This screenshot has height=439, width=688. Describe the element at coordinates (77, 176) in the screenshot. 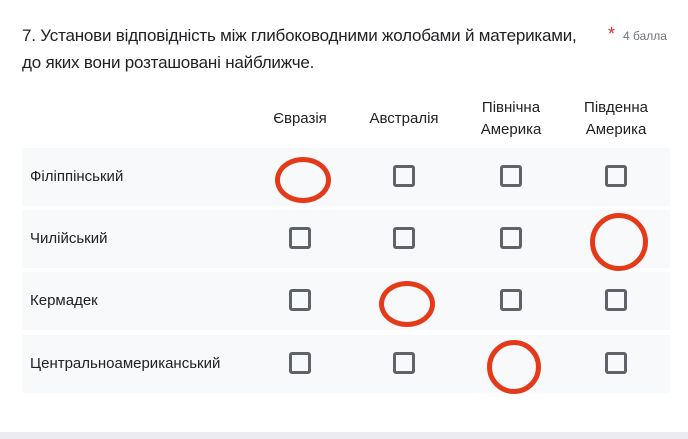

I see `row-label: Філіппінський` at that location.